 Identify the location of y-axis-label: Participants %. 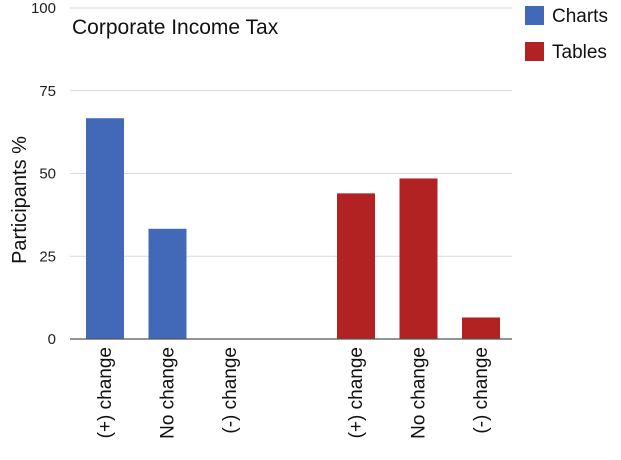
(20, 200).